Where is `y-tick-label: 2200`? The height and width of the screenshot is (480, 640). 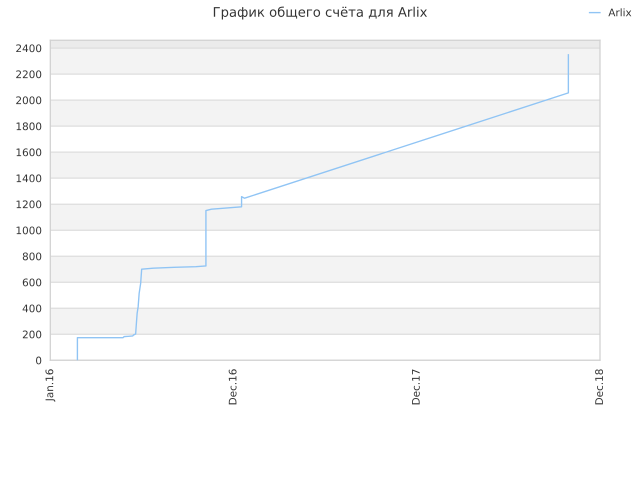
y-tick-label: 2200 is located at coordinates (29, 74).